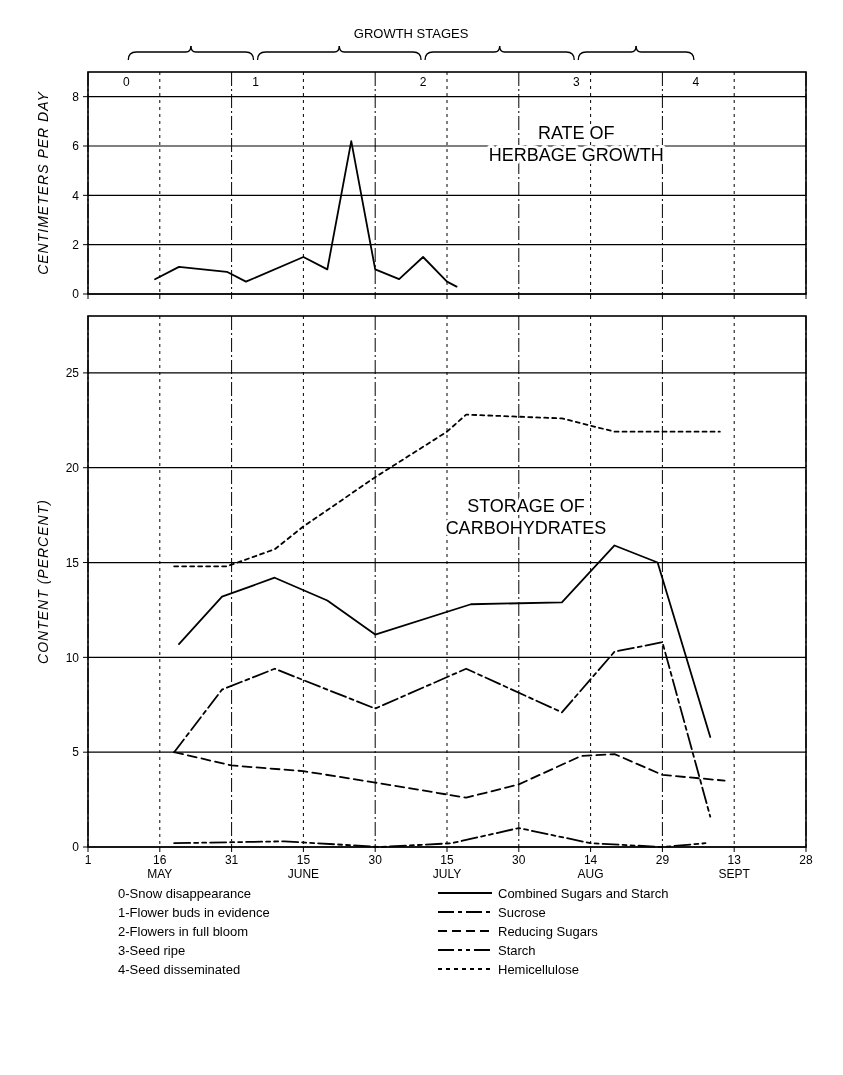 This screenshot has width=843, height=1075. I want to click on x-tick-label: 29, so click(662, 860).